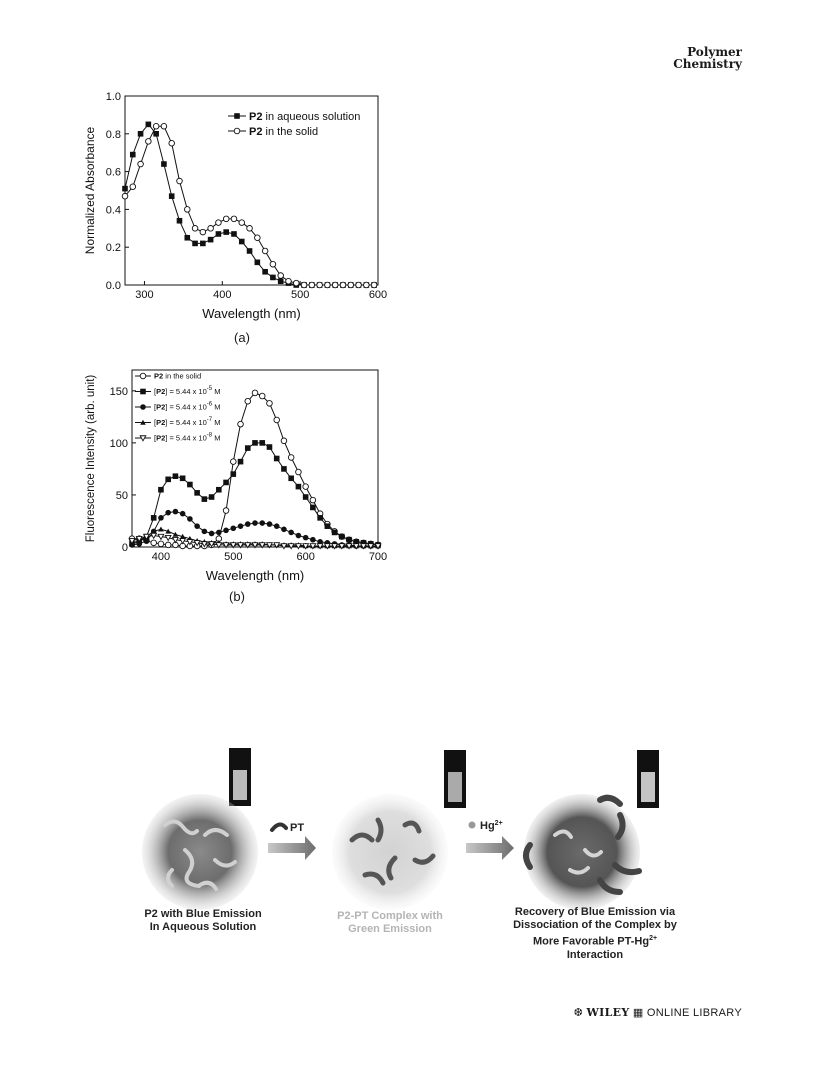 The width and height of the screenshot is (816, 1079). Describe the element at coordinates (177, 376) in the screenshot. I see `legend-entry: P2 in the solid` at that location.